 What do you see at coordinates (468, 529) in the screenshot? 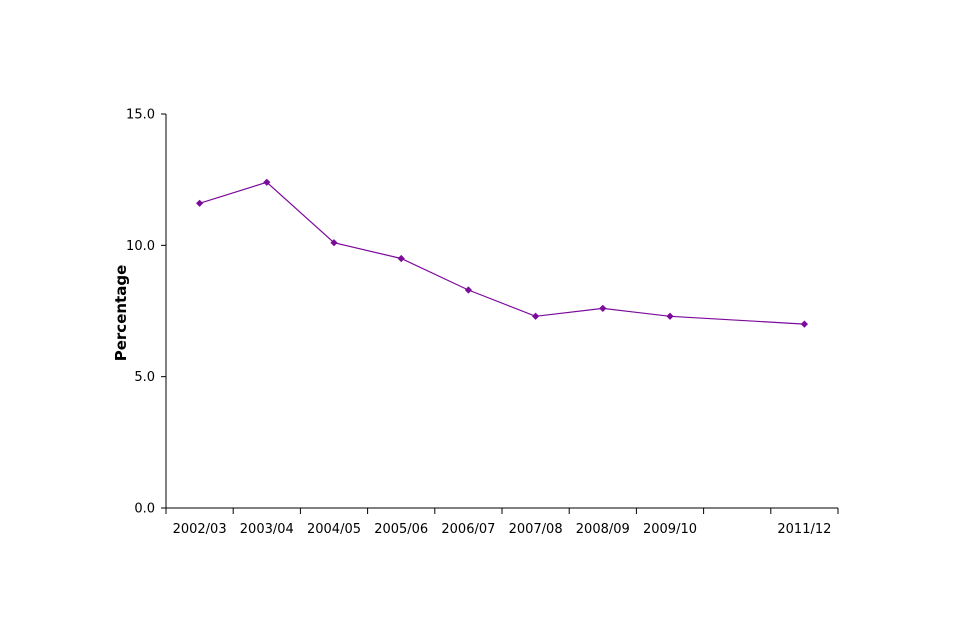
I see `x-tick-label: 2006/07` at bounding box center [468, 529].